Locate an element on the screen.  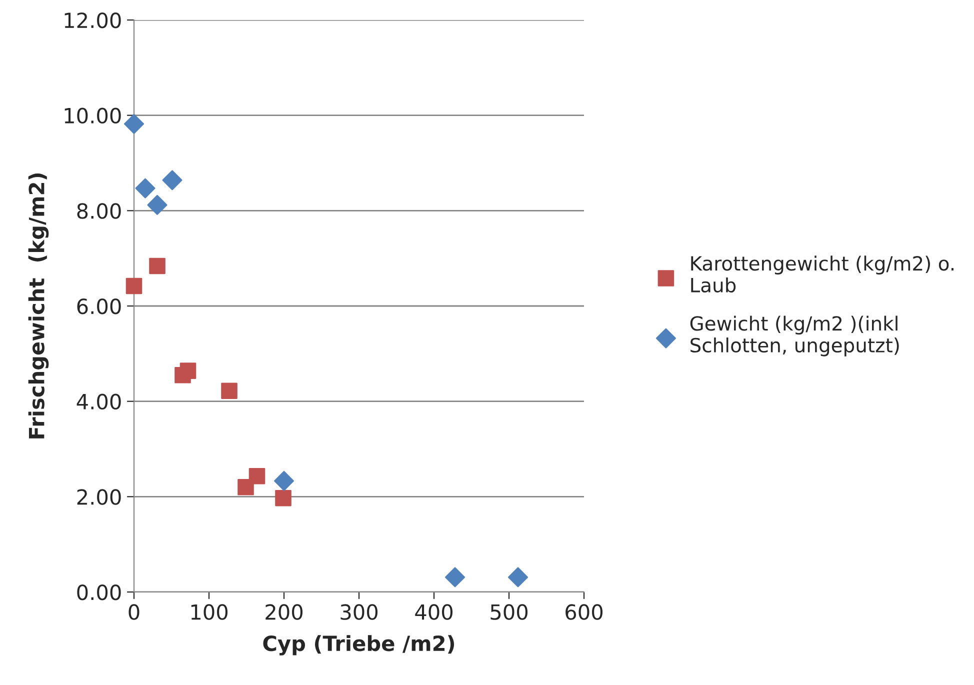
y-tick-label: 12.00 is located at coordinates (92, 20).